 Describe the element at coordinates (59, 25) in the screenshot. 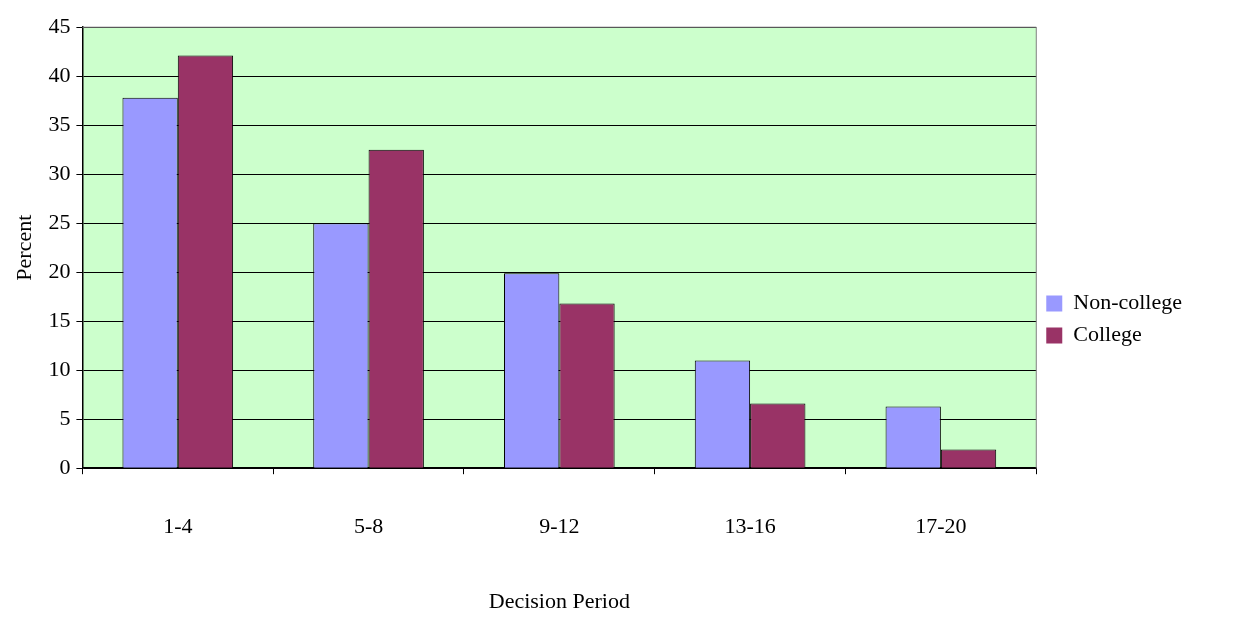

I see `y-tick-label: 45` at that location.